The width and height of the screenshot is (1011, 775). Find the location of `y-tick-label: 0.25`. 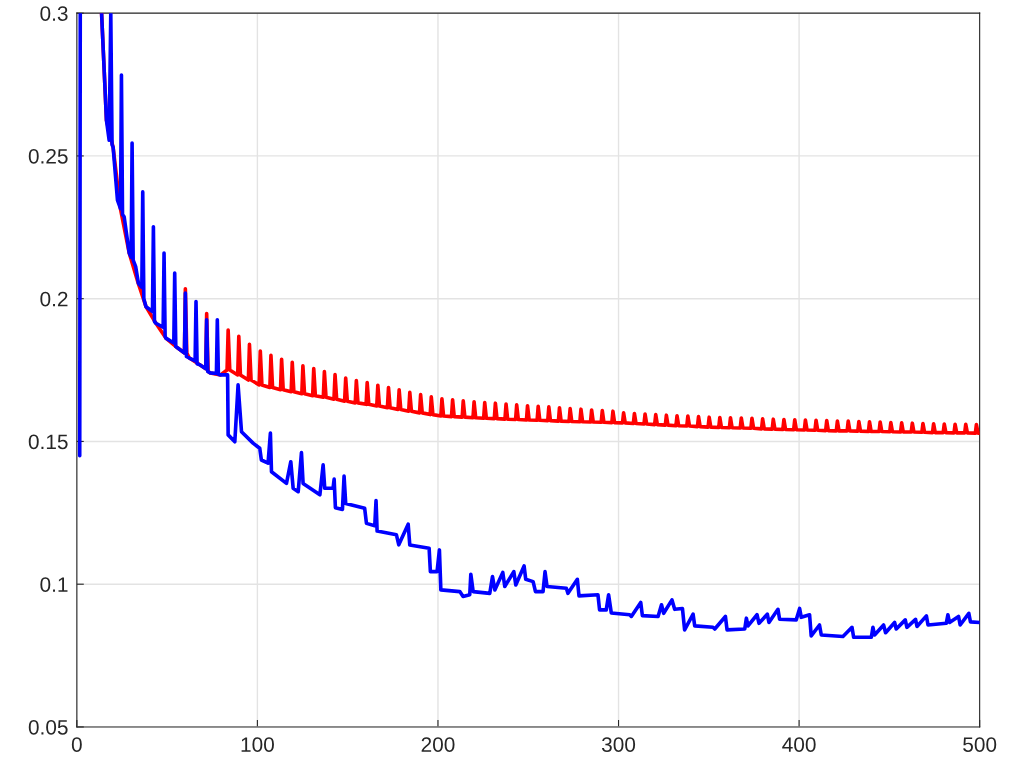

y-tick-label: 0.25 is located at coordinates (48, 156).